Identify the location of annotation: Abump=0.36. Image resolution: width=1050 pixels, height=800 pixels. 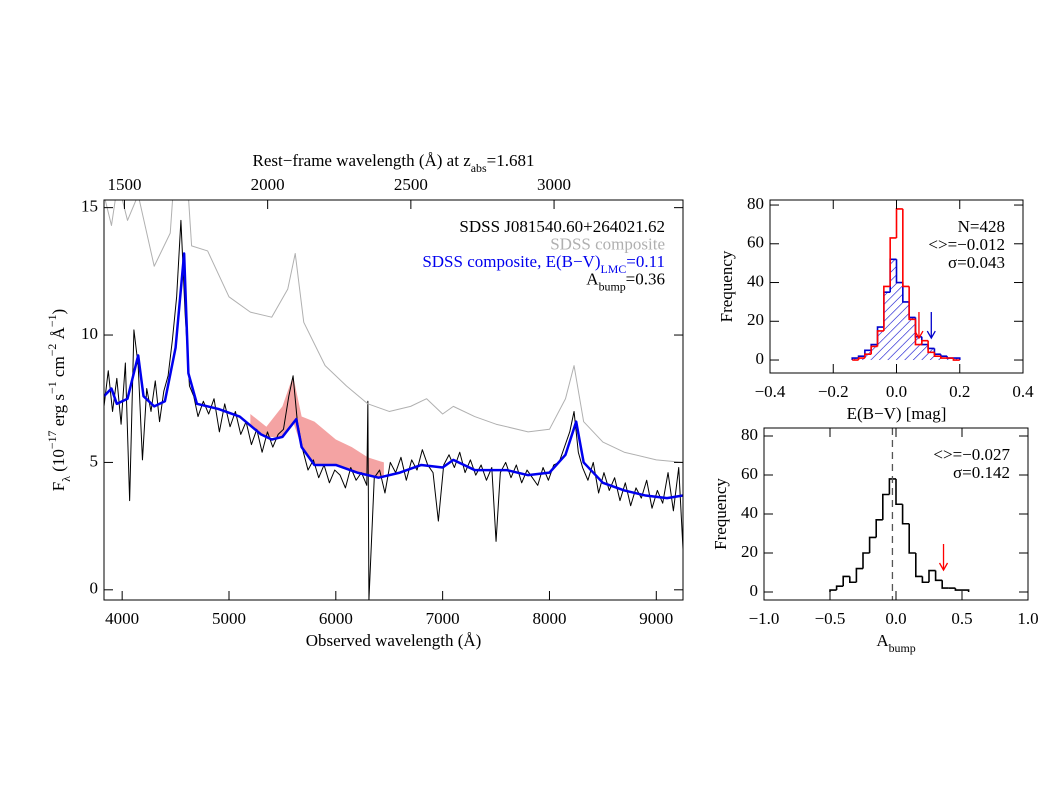
(625, 281).